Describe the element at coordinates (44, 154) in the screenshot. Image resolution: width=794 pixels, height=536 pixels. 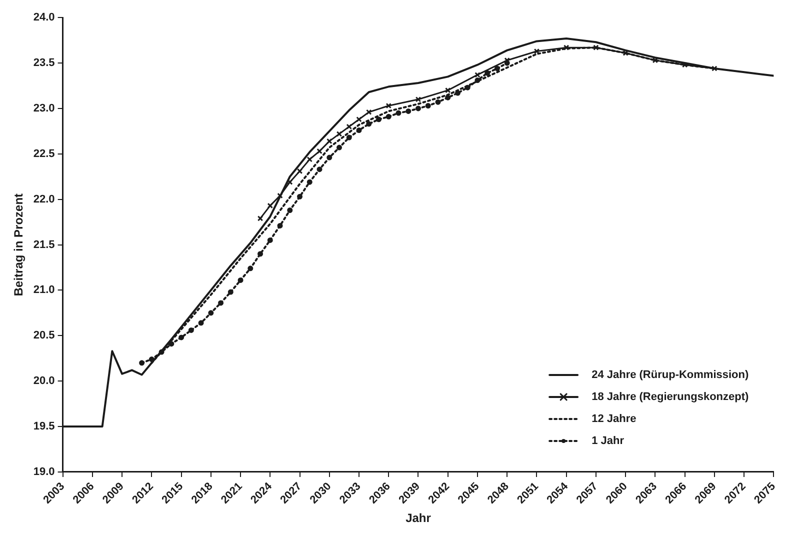
I see `y-tick-label: 22.5` at that location.